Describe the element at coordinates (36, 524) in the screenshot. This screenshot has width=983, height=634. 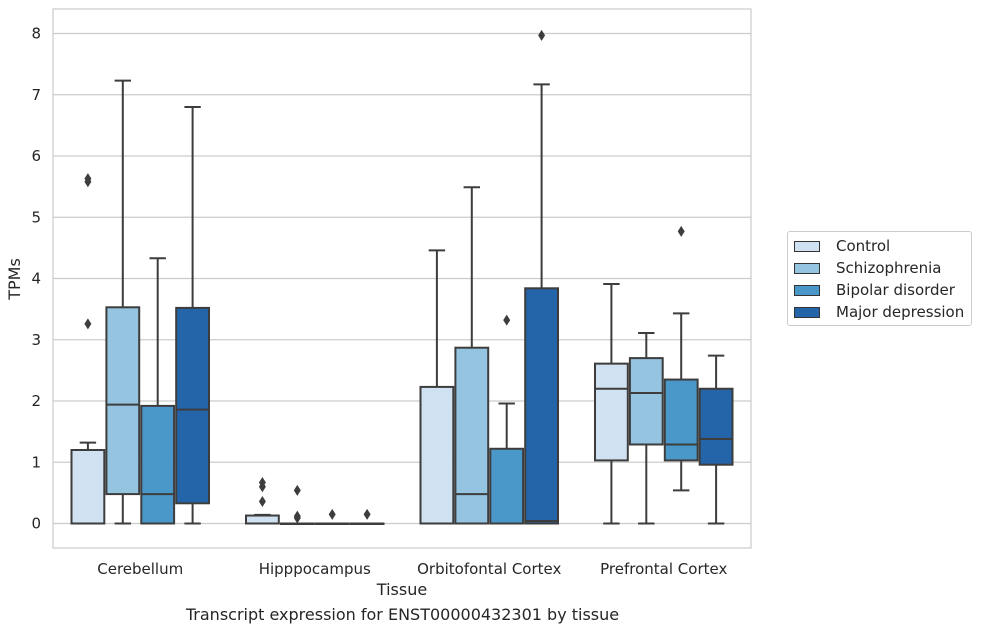
I see `y-tick-label-0: 0` at that location.